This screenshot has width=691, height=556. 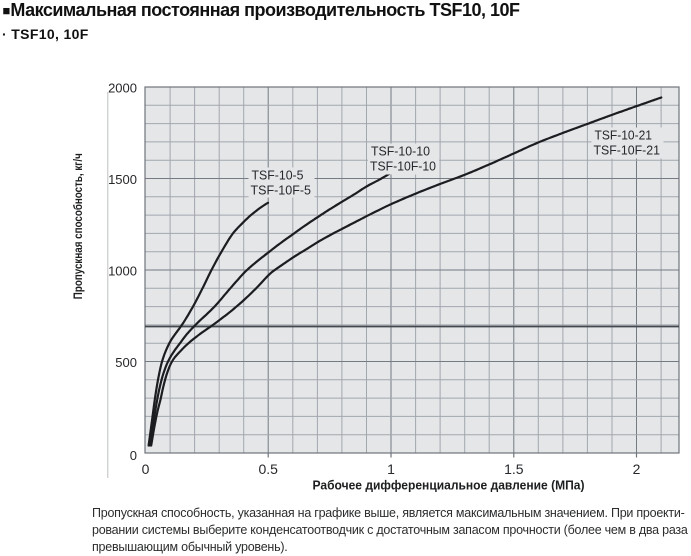 I want to click on svg-text: 1.5, so click(x=514, y=469).